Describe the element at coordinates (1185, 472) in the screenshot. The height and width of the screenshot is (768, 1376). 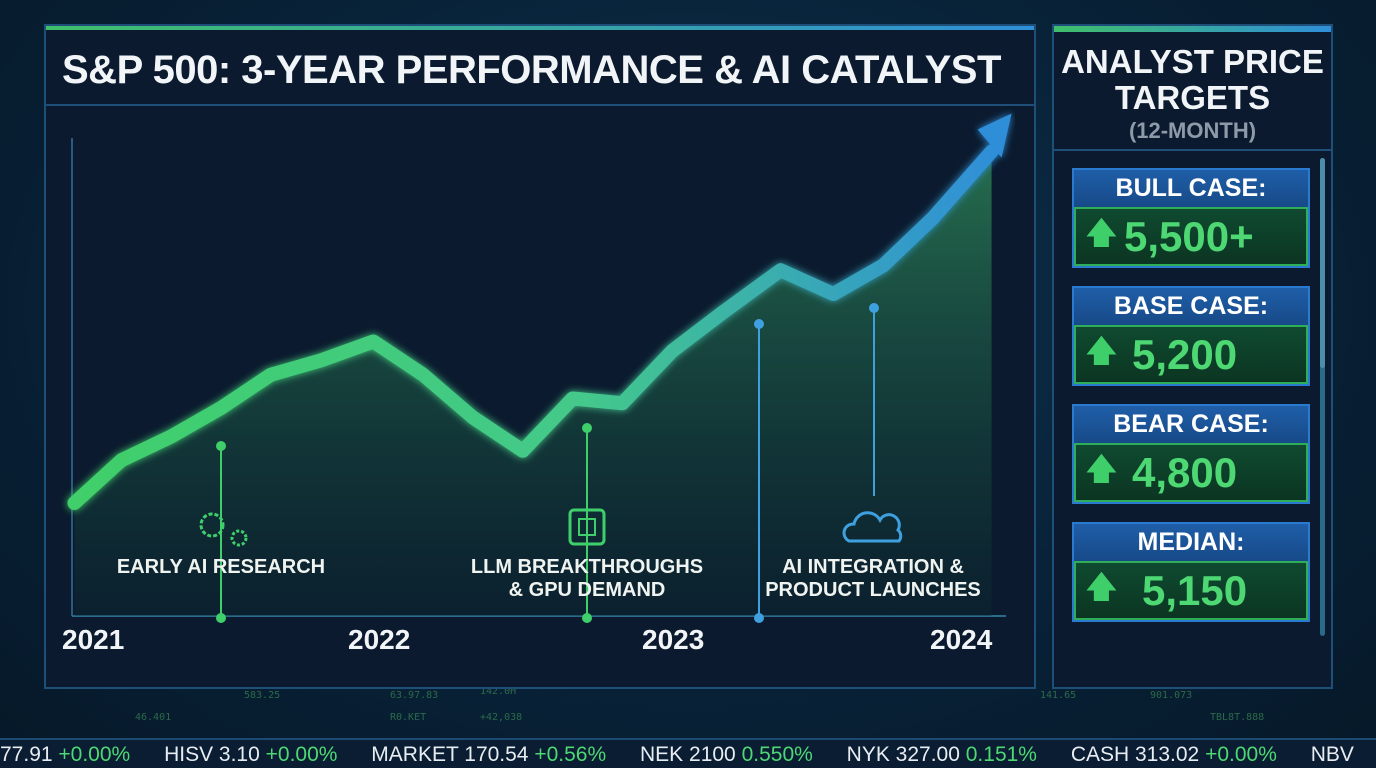
I see `card-value: 4,800` at that location.